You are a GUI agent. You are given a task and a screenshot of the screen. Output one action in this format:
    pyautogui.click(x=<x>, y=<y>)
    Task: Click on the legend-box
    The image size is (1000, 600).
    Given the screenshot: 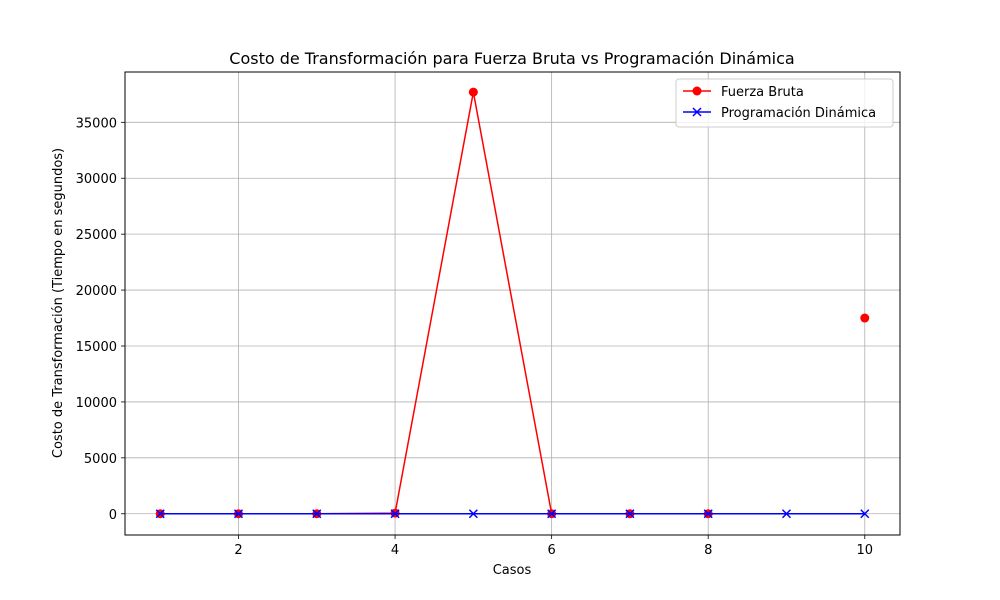 What is the action you would take?
    pyautogui.click(x=784, y=103)
    